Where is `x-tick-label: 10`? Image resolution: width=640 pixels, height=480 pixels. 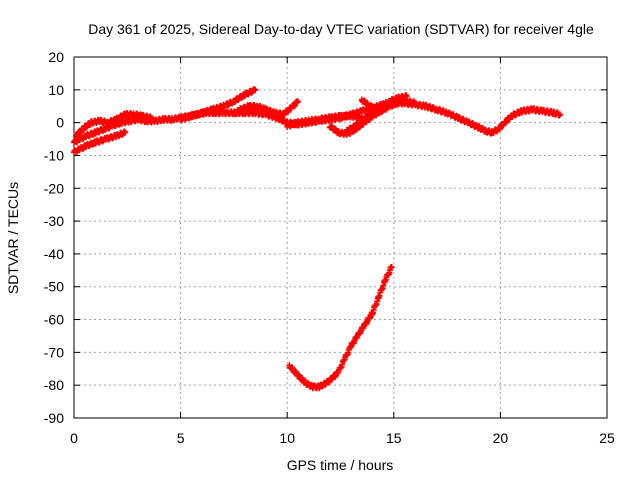 x-tick-label: 10 is located at coordinates (287, 438).